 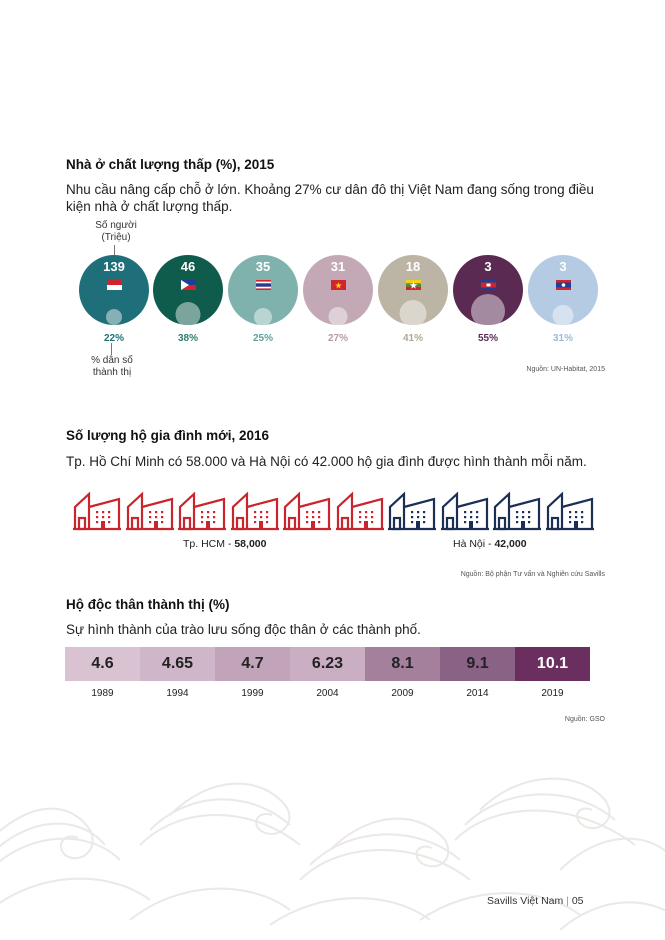 What do you see at coordinates (338, 285) in the screenshot?
I see `vietnam-flag-icon` at bounding box center [338, 285].